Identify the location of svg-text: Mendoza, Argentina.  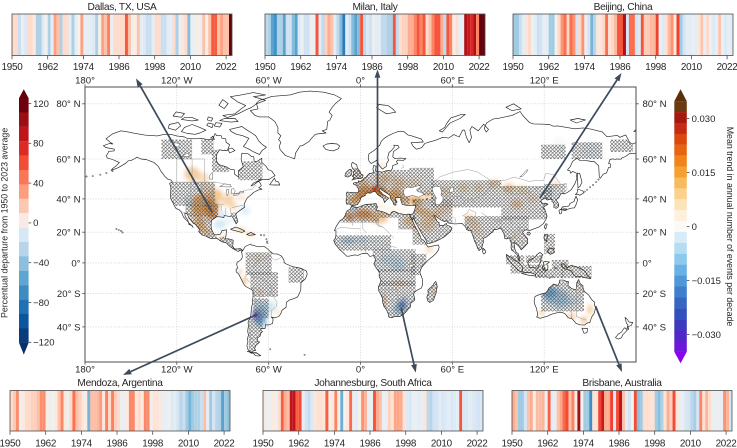
(120, 383).